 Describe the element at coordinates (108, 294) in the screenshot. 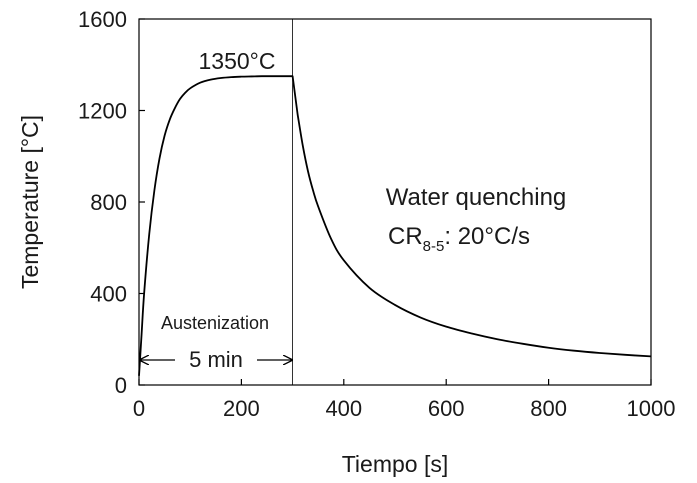

I see `y-tick-label: 400` at that location.